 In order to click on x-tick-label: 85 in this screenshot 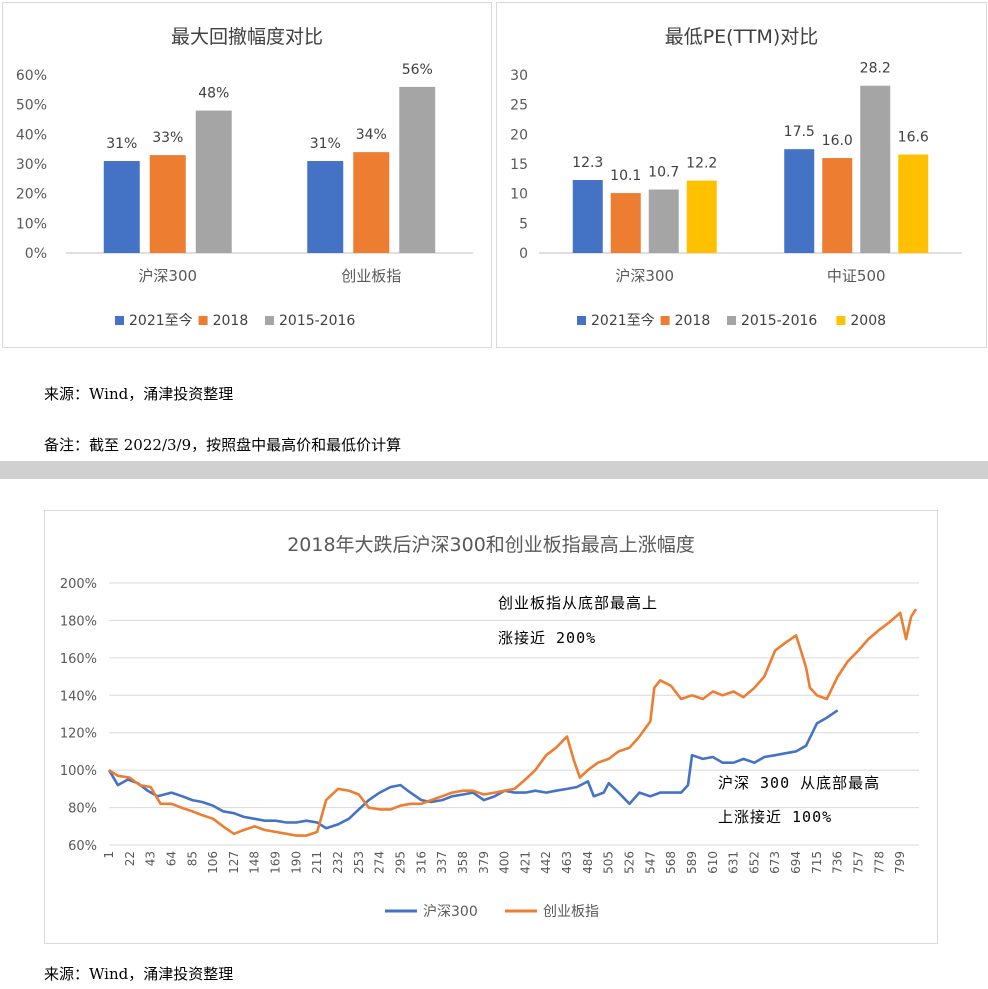, I will do `click(192, 858)`.